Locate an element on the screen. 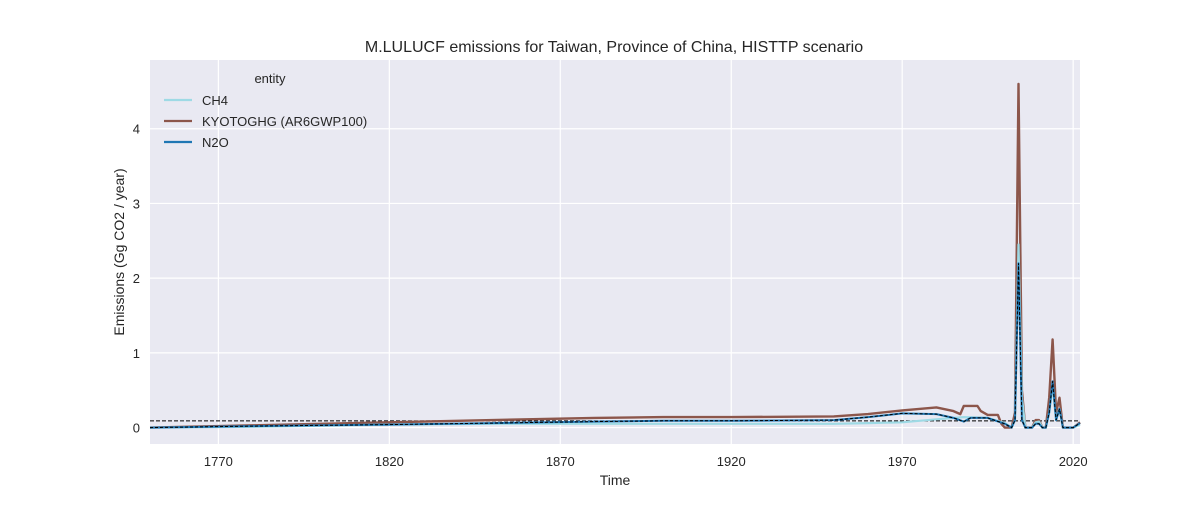  y-tick-label: 3 is located at coordinates (136, 203).